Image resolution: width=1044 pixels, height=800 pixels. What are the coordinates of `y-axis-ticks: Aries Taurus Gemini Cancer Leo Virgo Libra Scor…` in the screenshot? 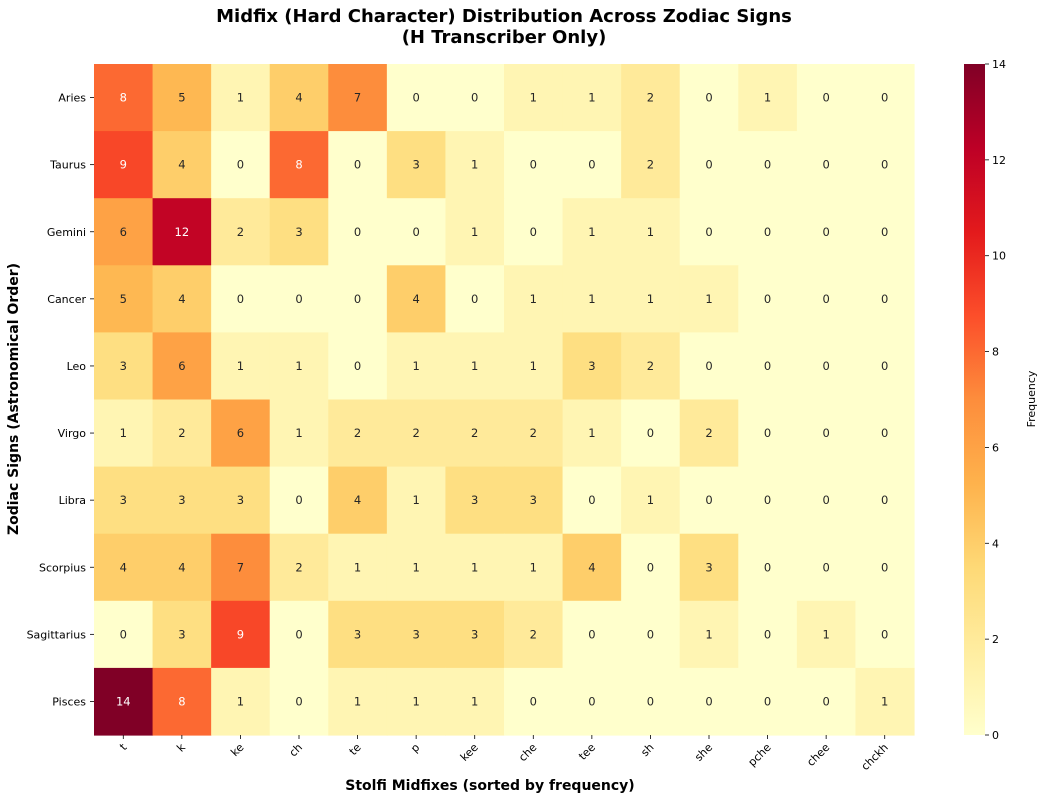 It's located at (60, 400).